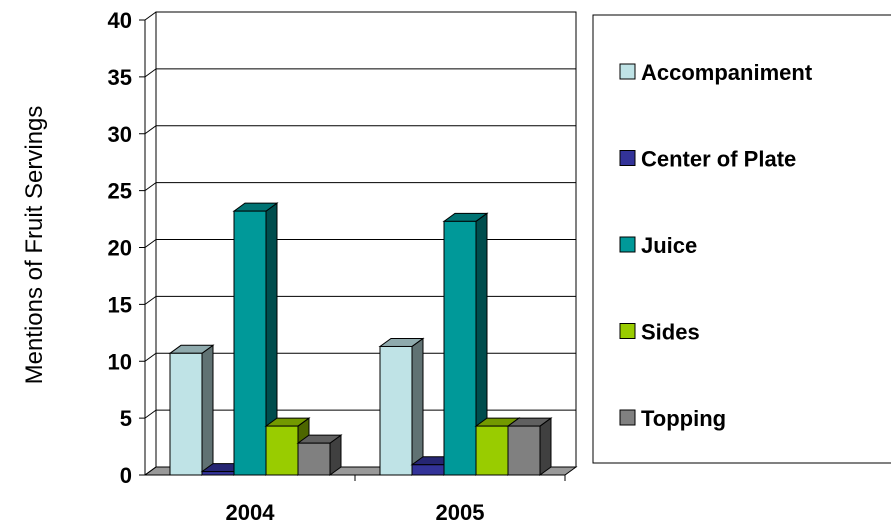  Describe the element at coordinates (120, 77) in the screenshot. I see `y-tick-label: 35` at that location.